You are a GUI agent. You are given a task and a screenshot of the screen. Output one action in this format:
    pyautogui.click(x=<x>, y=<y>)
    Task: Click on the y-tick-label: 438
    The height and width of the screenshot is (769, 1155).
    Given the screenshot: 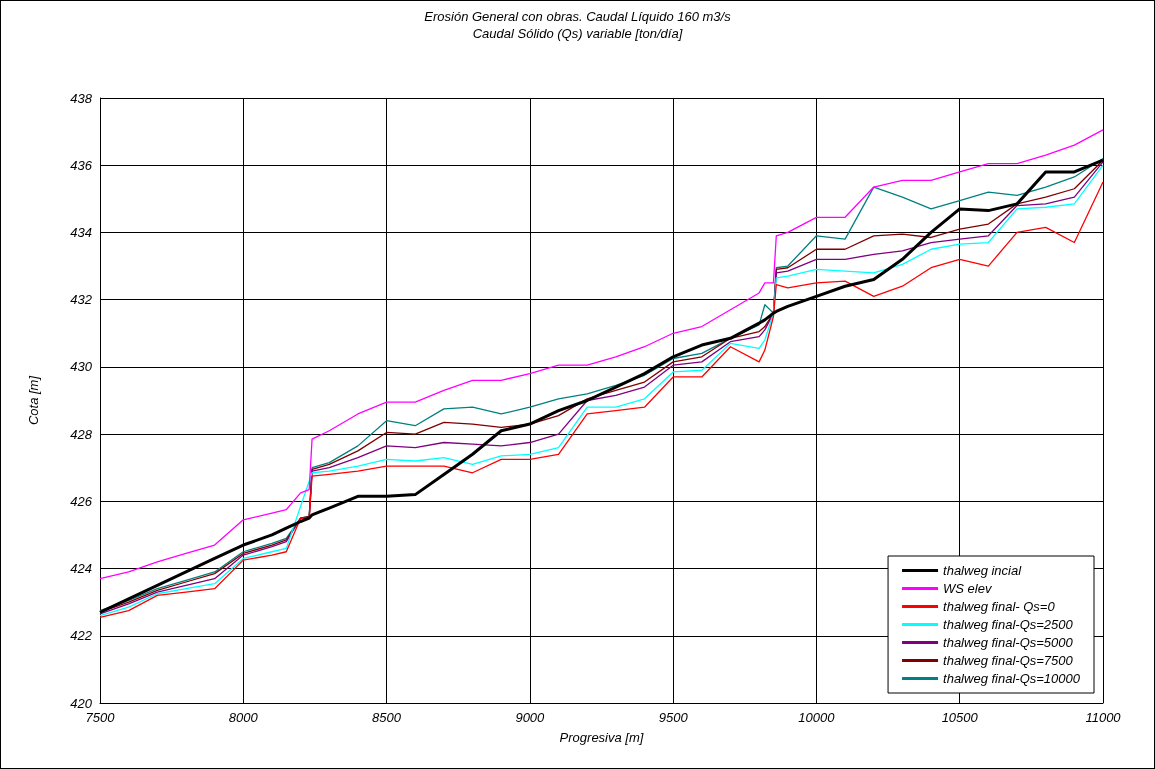 What is the action you would take?
    pyautogui.click(x=81, y=98)
    